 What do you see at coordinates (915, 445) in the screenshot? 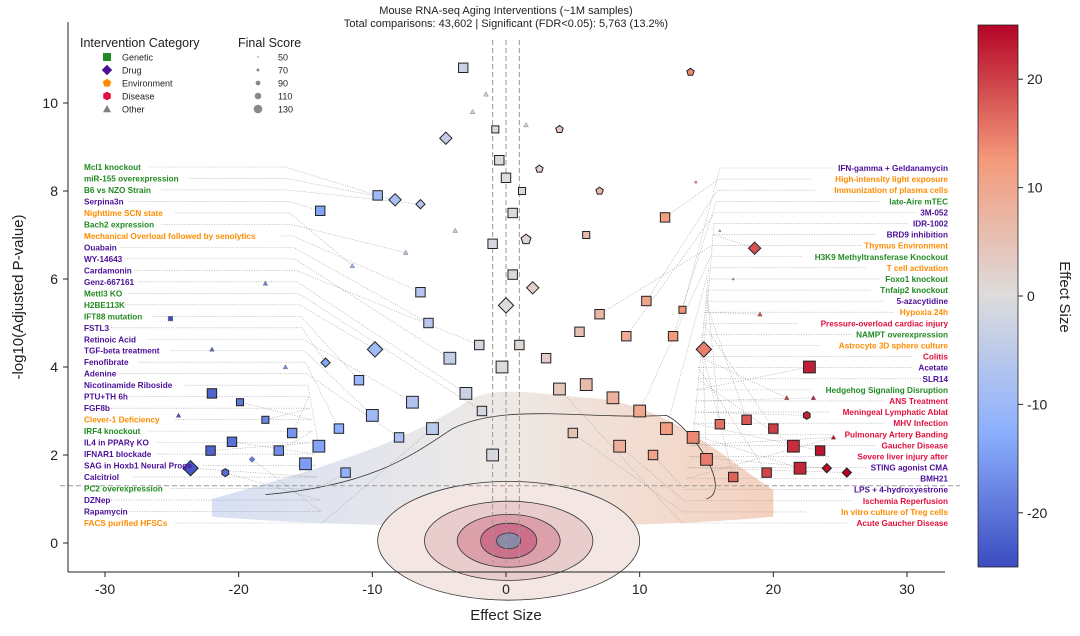
I see `annotation-label: Gaucher Disease` at bounding box center [915, 445].